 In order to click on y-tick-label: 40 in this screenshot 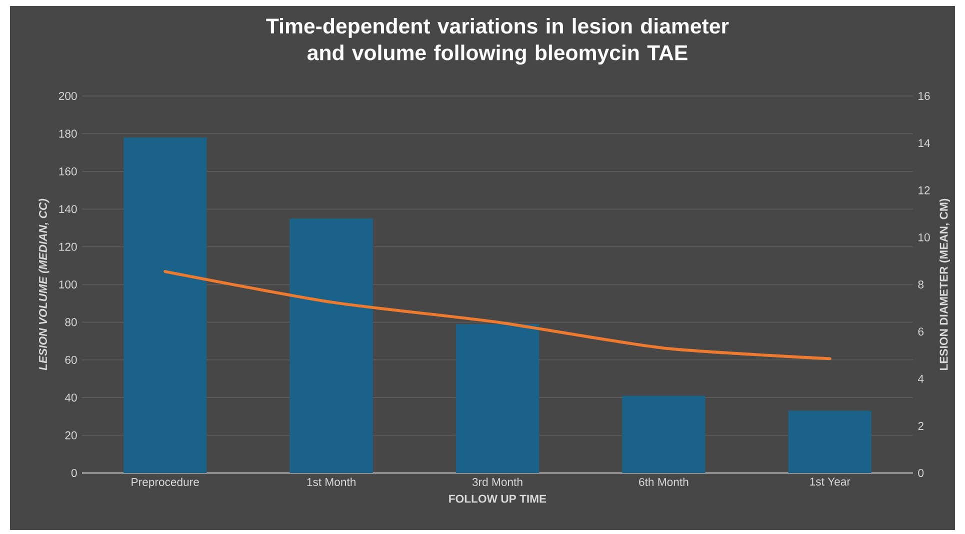, I will do `click(70, 398)`.